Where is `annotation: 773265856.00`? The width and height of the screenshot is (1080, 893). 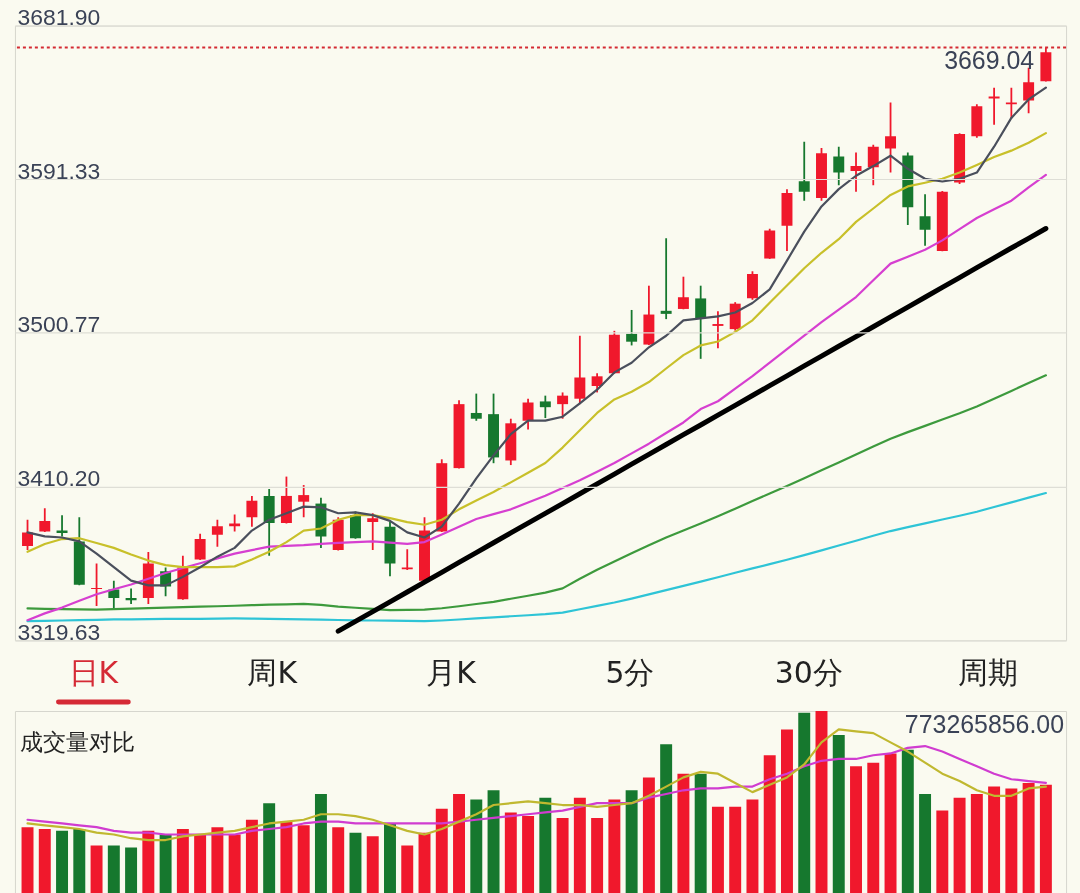 annotation: 773265856.00 is located at coordinates (984, 723).